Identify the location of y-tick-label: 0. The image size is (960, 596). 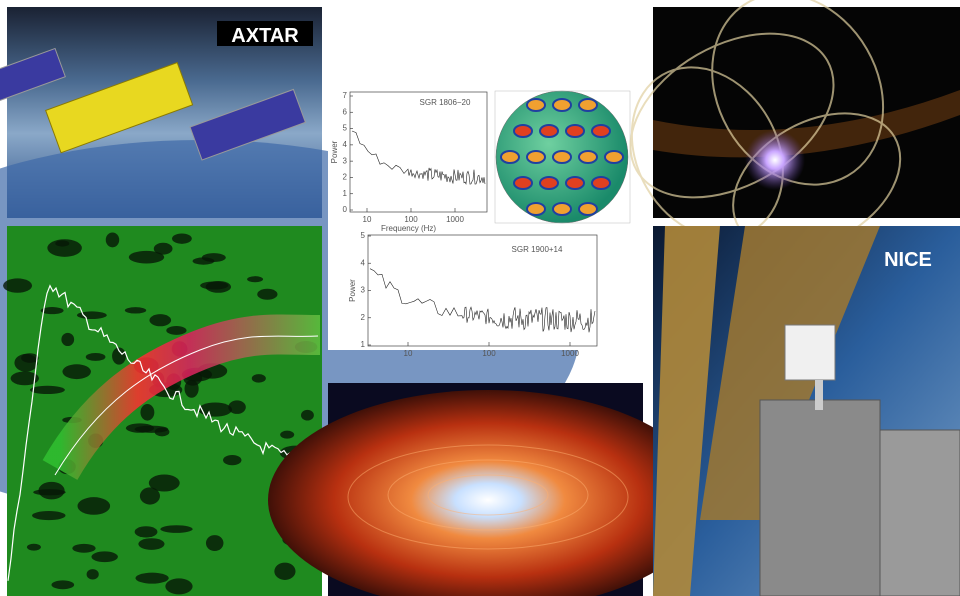
(345, 209).